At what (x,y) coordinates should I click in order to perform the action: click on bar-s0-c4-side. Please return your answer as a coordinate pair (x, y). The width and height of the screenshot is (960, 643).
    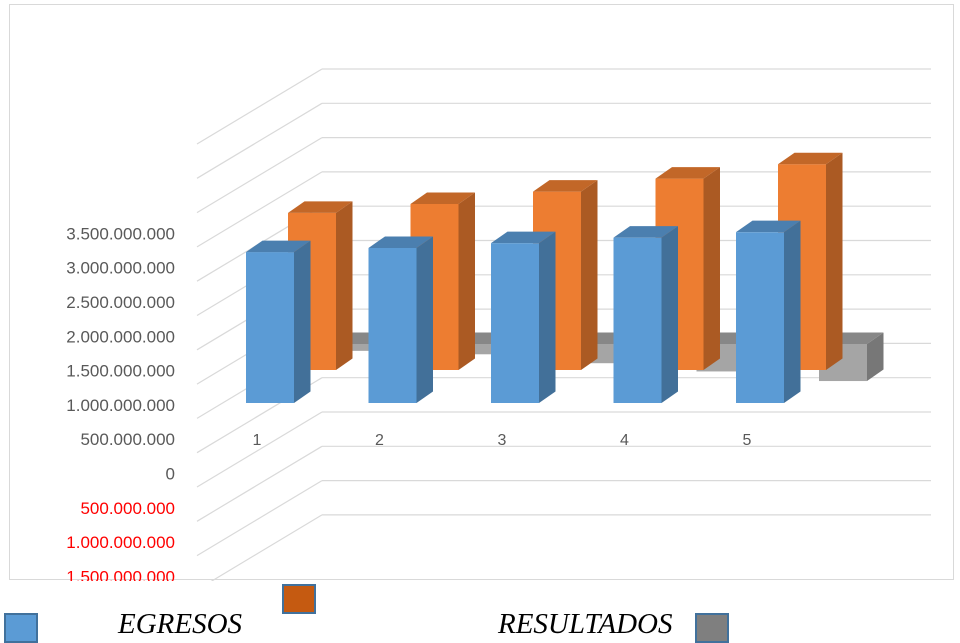
    Looking at the image, I should click on (669, 314).